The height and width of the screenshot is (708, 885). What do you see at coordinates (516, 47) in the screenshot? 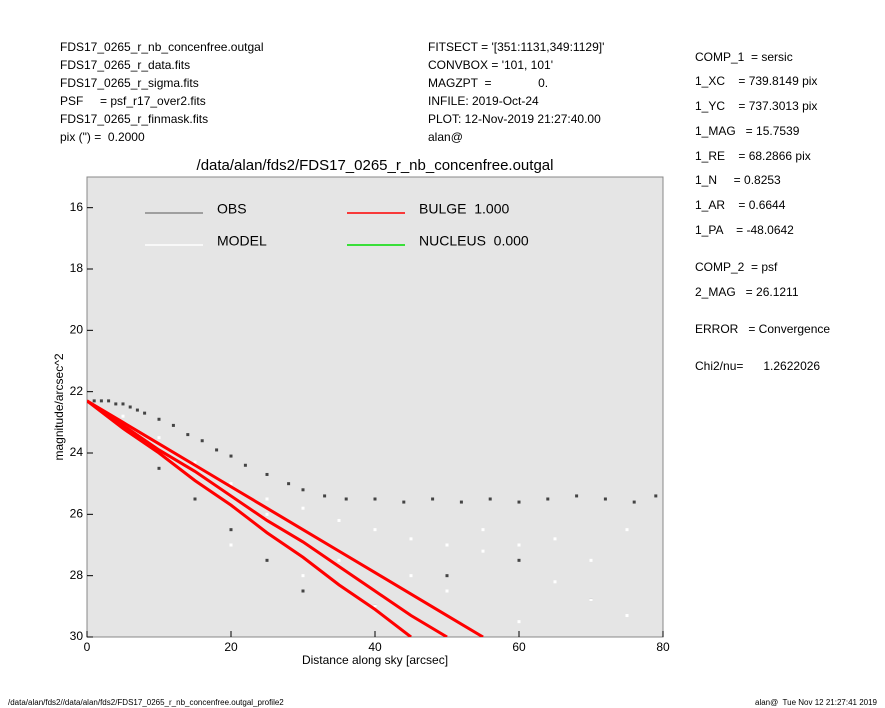
I see `header-middle-line: FITSECT = '[351:1131,349:1129]'` at bounding box center [516, 47].